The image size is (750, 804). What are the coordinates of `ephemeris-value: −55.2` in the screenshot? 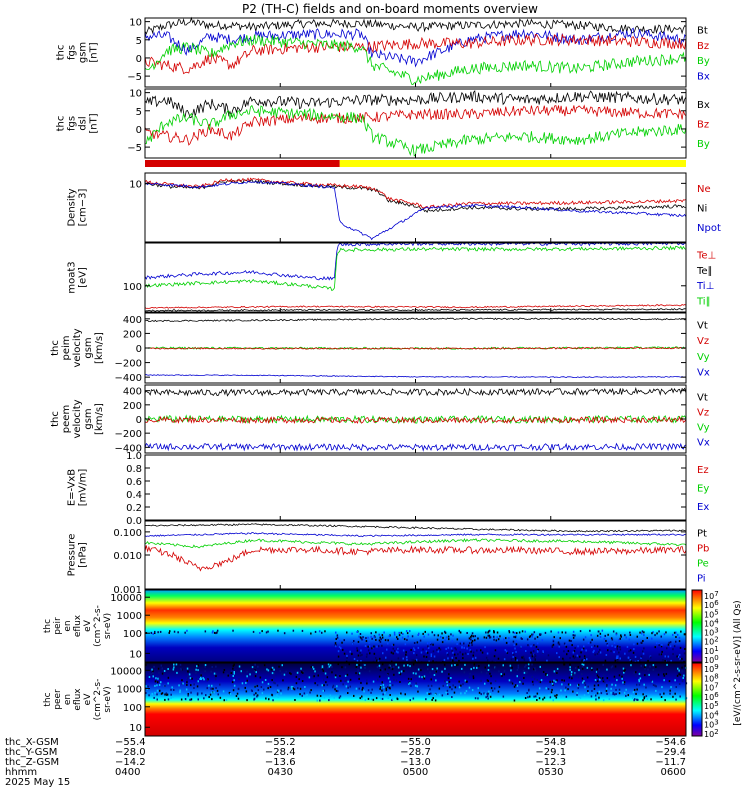 It's located at (280, 742).